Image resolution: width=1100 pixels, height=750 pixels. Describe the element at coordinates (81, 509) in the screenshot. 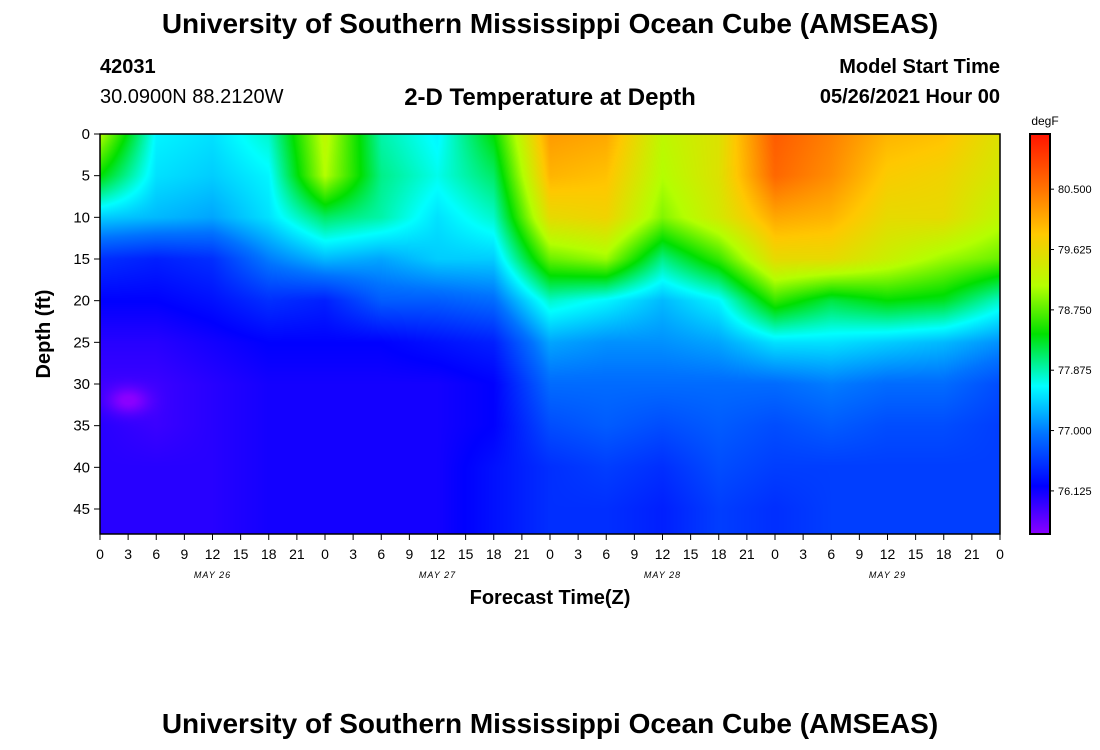

I see `y-tick-label: 45` at that location.